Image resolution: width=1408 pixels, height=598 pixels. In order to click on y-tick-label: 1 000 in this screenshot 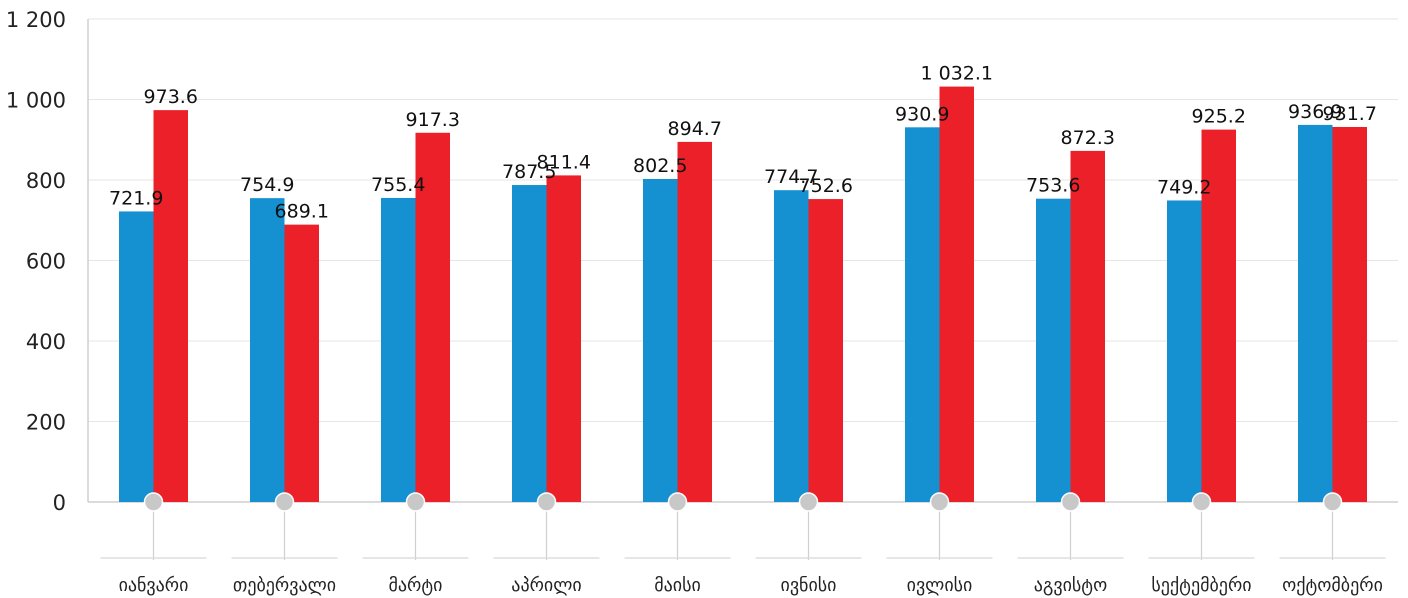, I will do `click(36, 101)`.